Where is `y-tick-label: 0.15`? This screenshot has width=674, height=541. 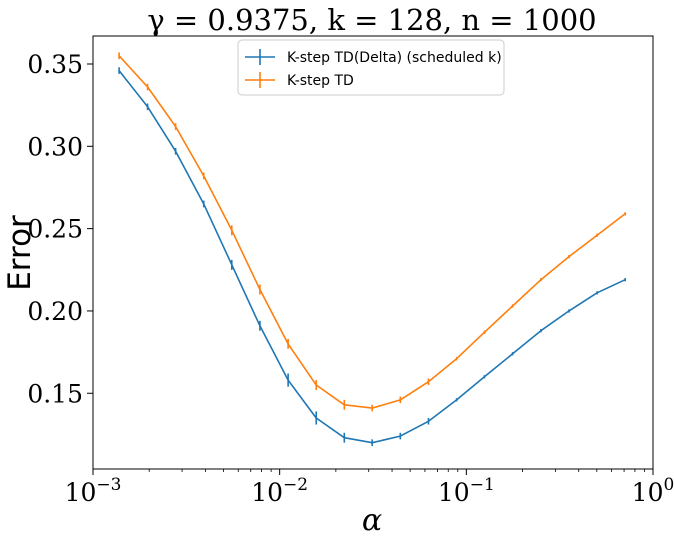 y-tick-label: 0.15 is located at coordinates (55, 393).